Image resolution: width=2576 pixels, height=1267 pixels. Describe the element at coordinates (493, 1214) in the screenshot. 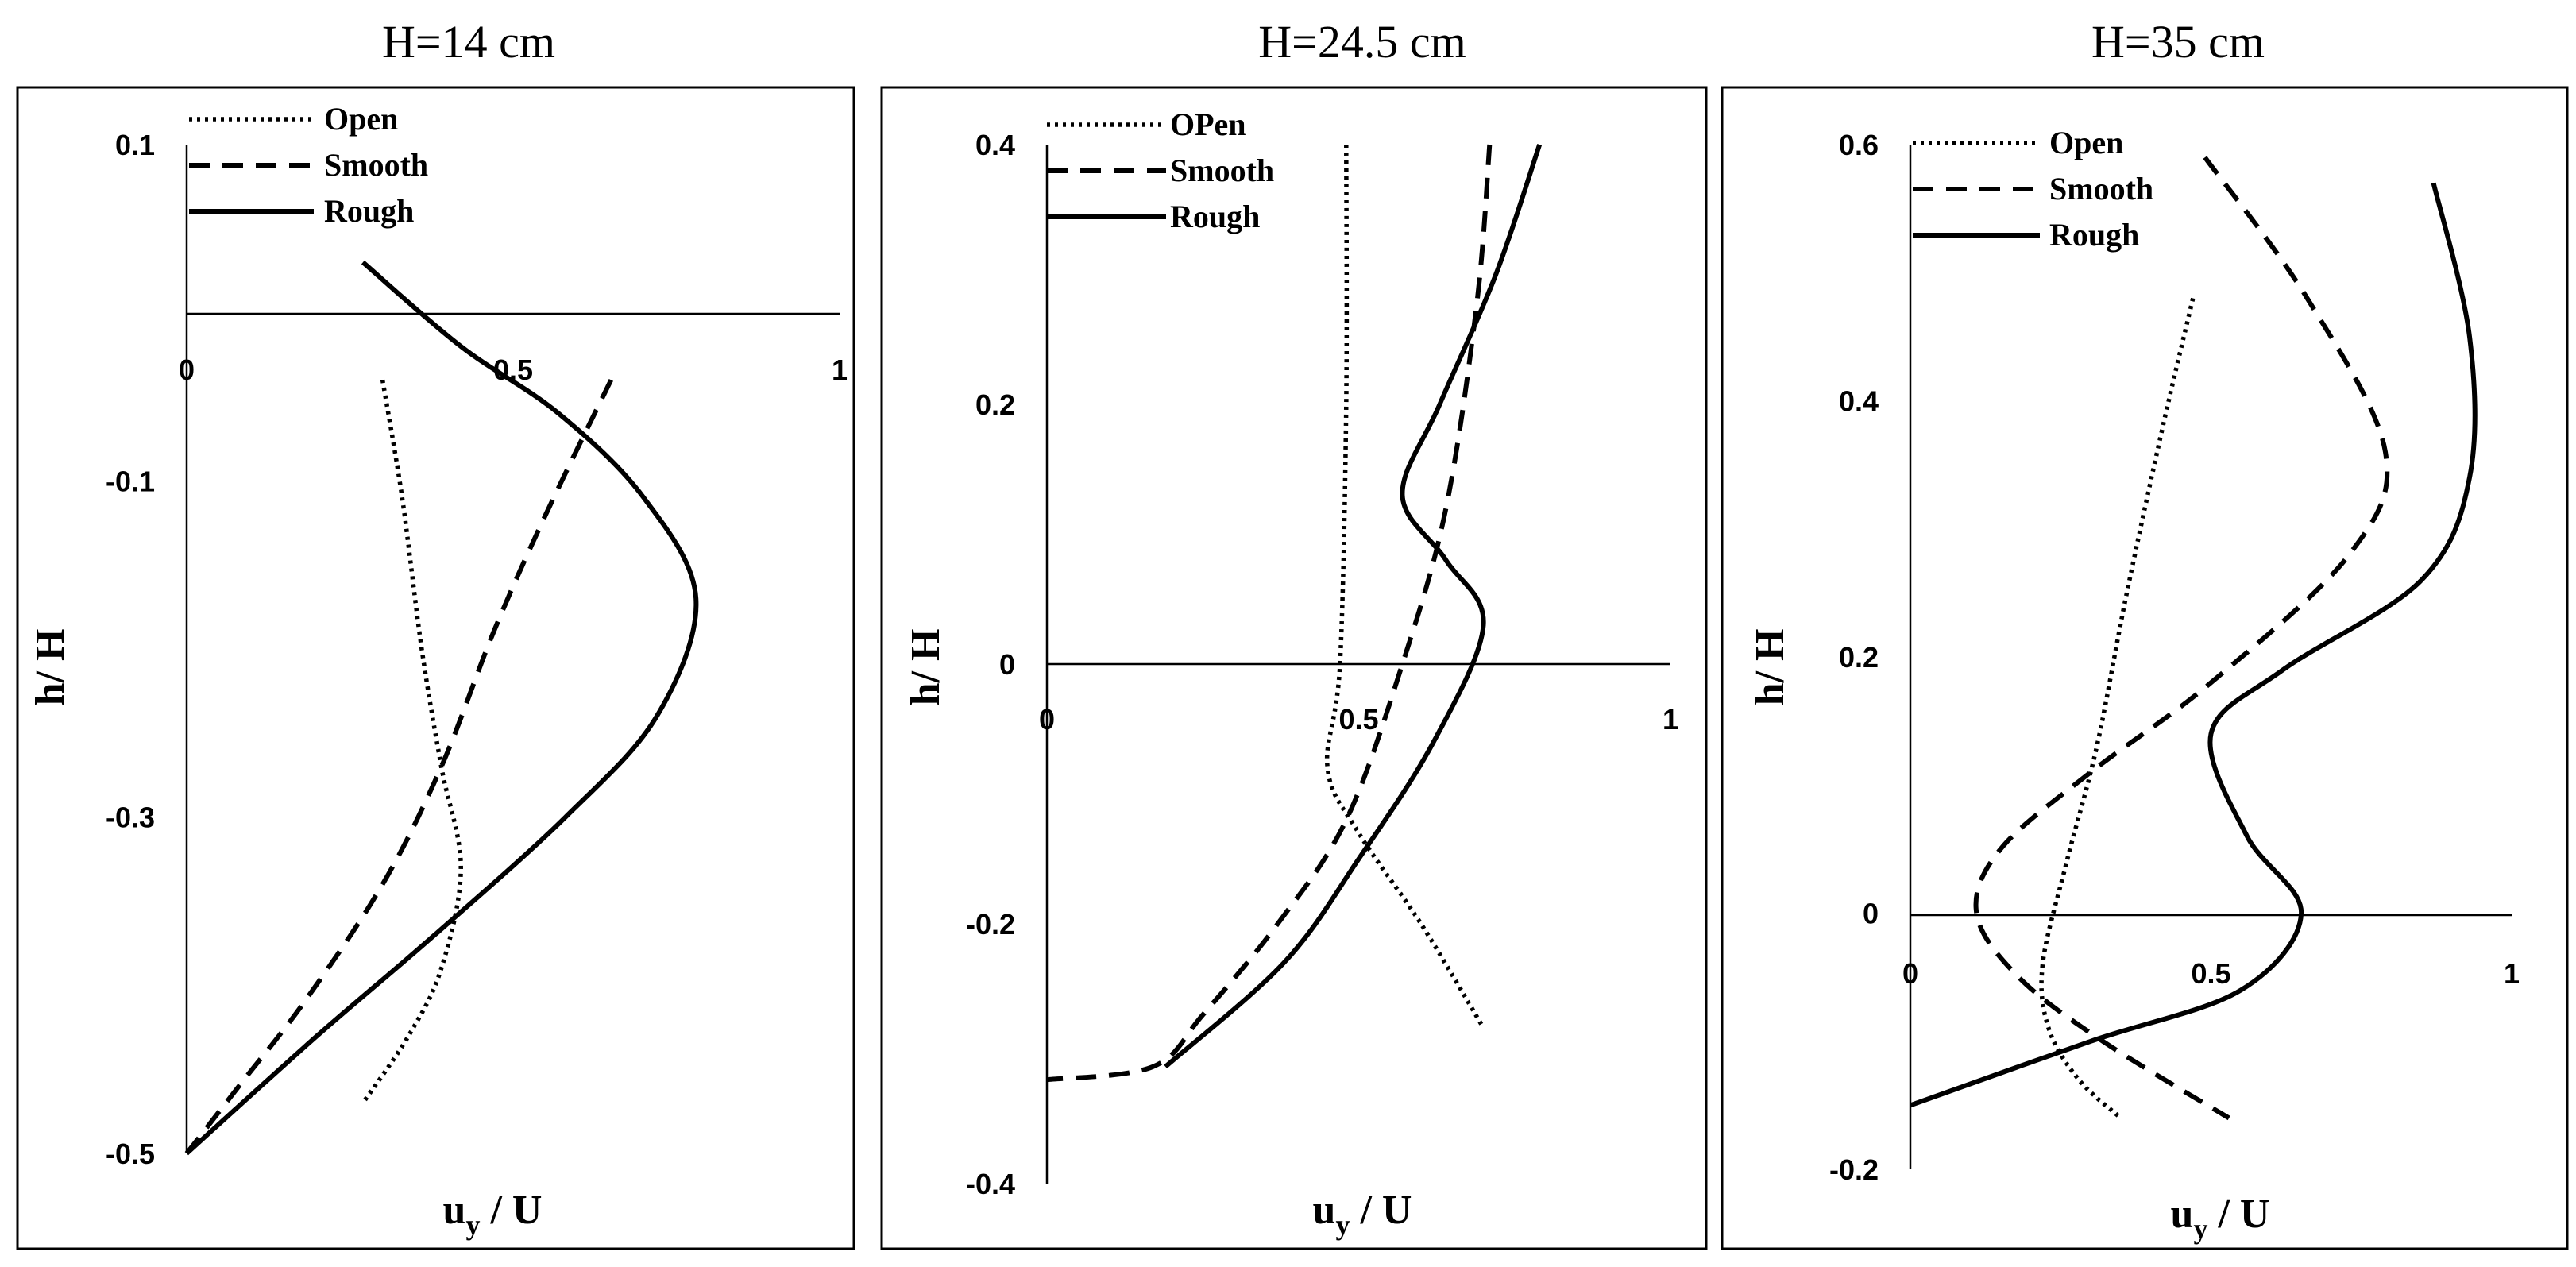

I see `panel-1-x-axis-label: uy / U` at that location.